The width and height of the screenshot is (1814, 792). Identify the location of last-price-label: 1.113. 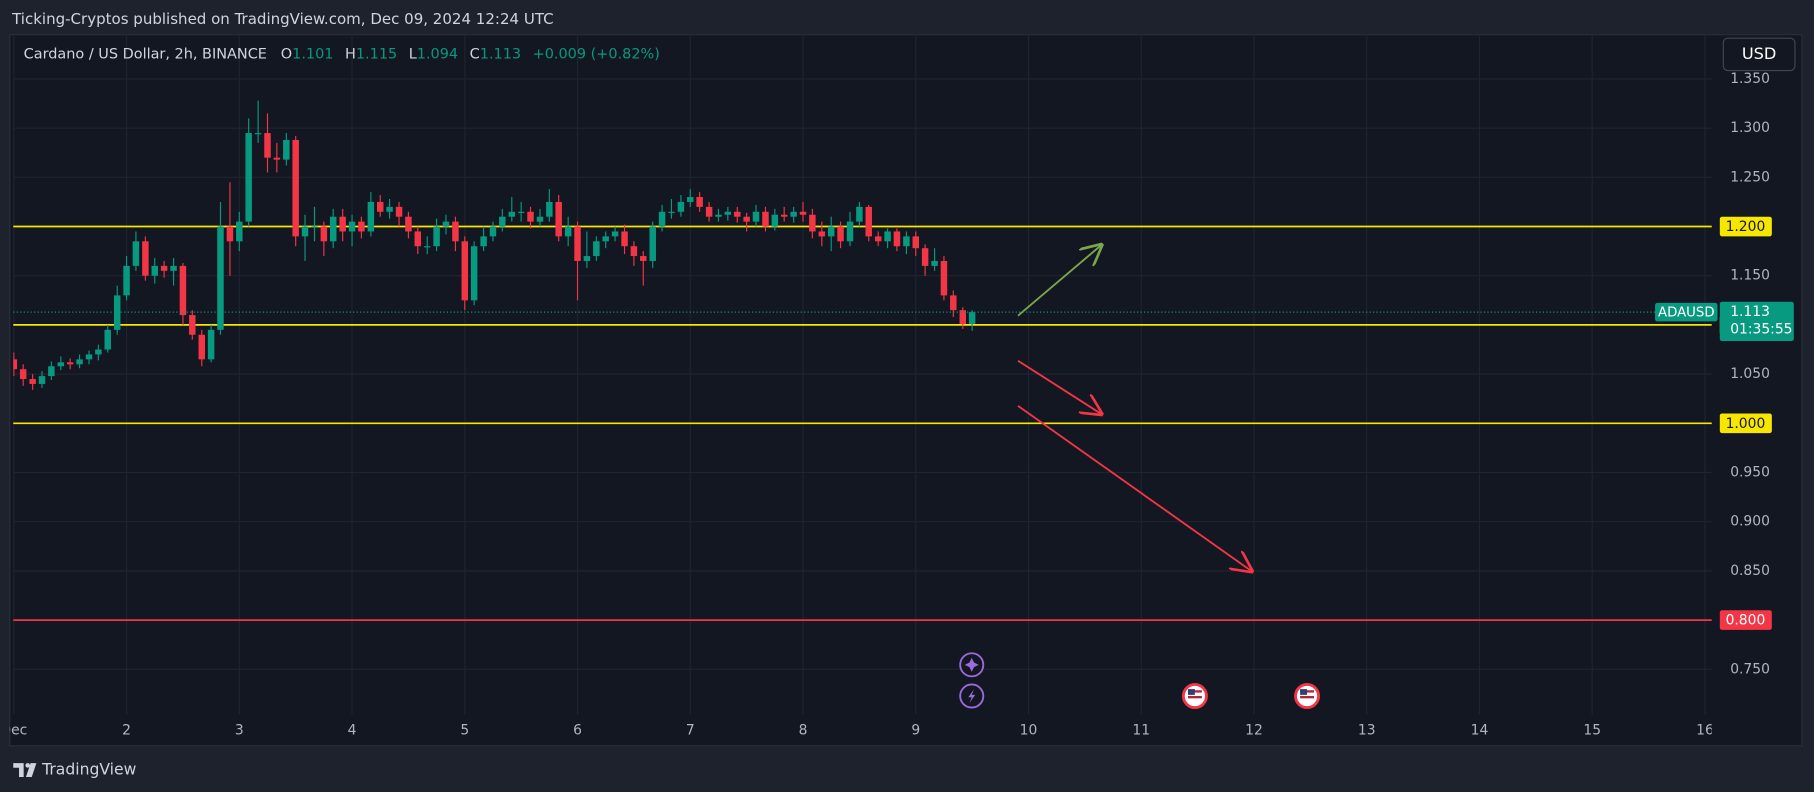
(1750, 312).